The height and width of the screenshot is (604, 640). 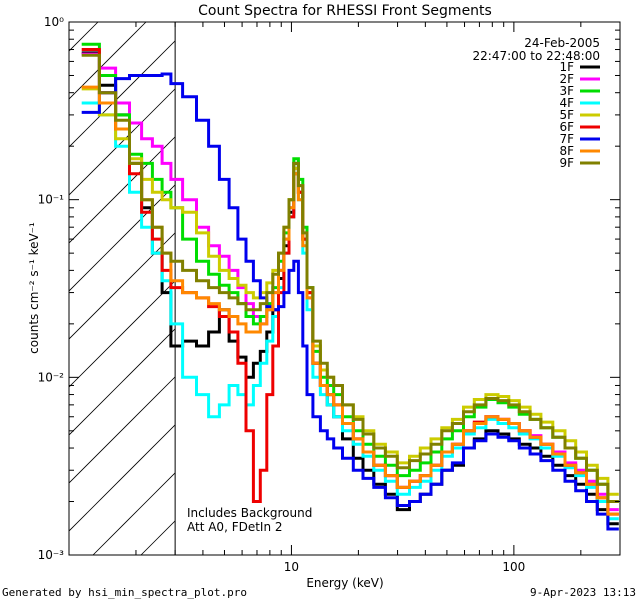 I want to click on legend-time-range: 22:47:00 to 22:48:00, so click(x=536, y=56).